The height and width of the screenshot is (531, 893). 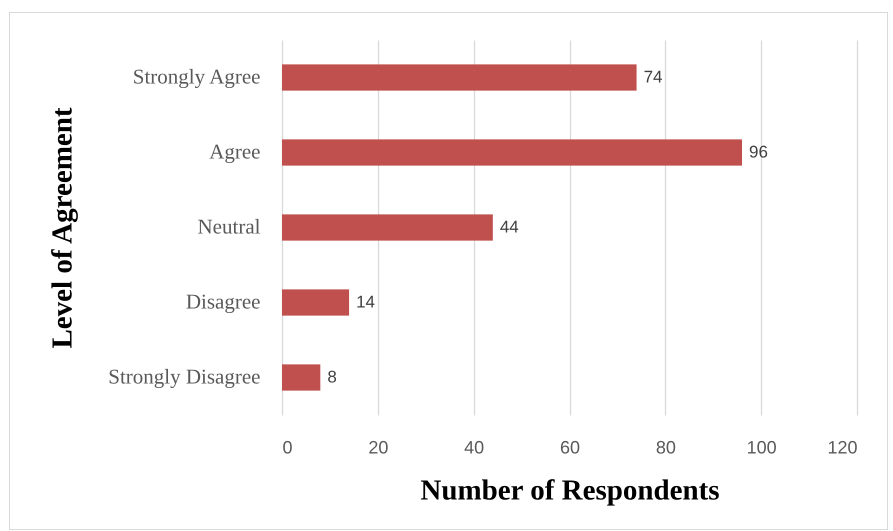 What do you see at coordinates (287, 448) in the screenshot?
I see `x-tick-label: 0` at bounding box center [287, 448].